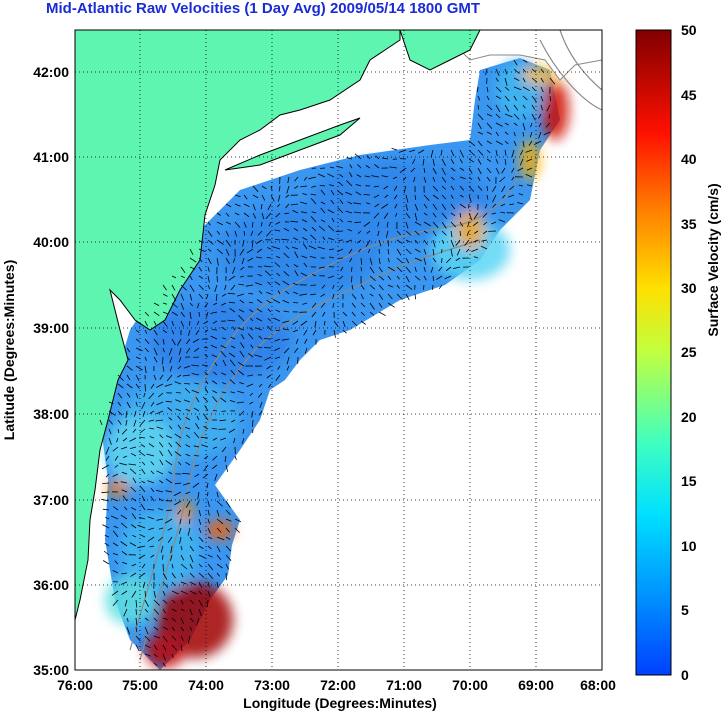 The height and width of the screenshot is (714, 724). Describe the element at coordinates (713, 259) in the screenshot. I see `colorbar-label: Surface Velocity (cm/s)` at that location.